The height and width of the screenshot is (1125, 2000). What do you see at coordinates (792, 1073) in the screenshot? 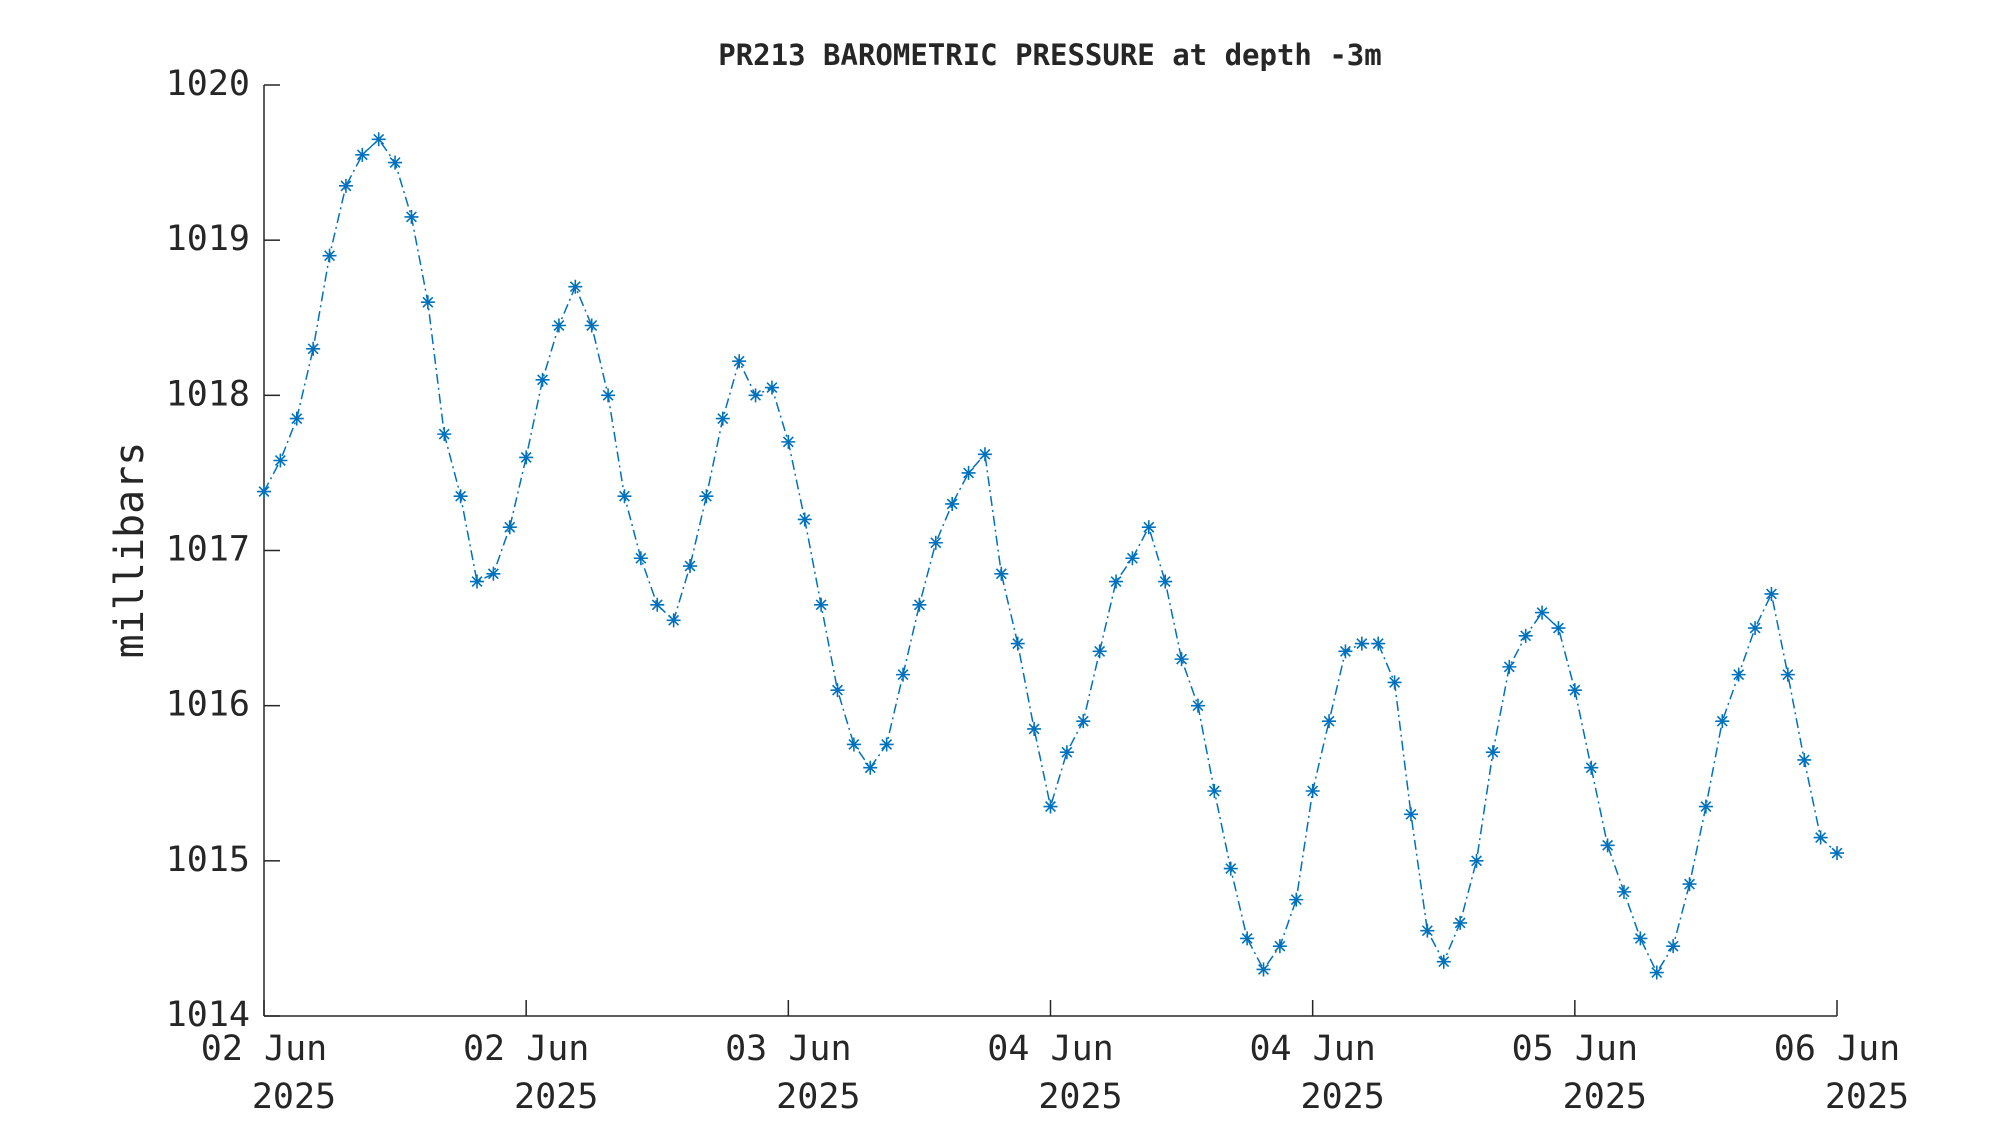
I see `x-tick-label: 03 Jun 2025` at bounding box center [792, 1073].